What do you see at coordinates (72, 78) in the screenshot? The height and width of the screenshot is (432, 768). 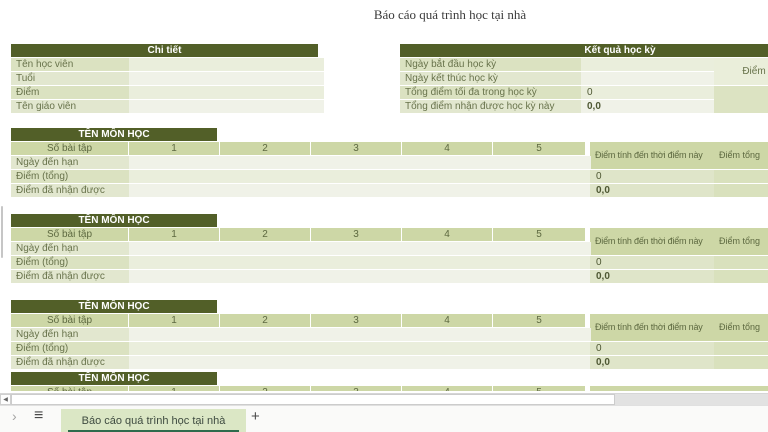 I see `age-label: Tuổi` at bounding box center [72, 78].